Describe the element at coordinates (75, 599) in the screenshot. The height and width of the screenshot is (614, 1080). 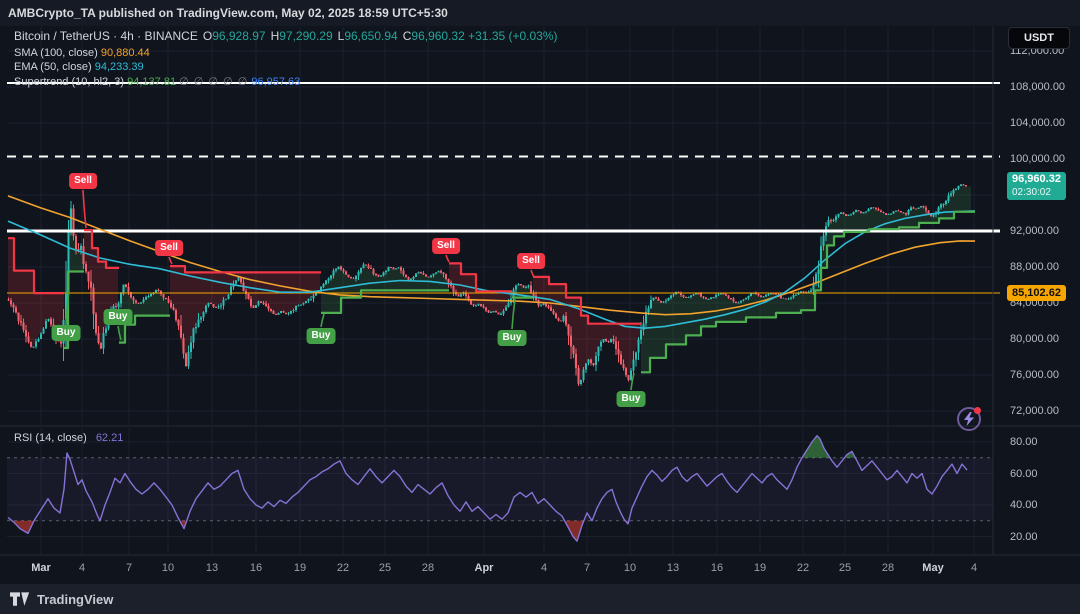
I see `tradingview-brand-text: TradingView` at that location.